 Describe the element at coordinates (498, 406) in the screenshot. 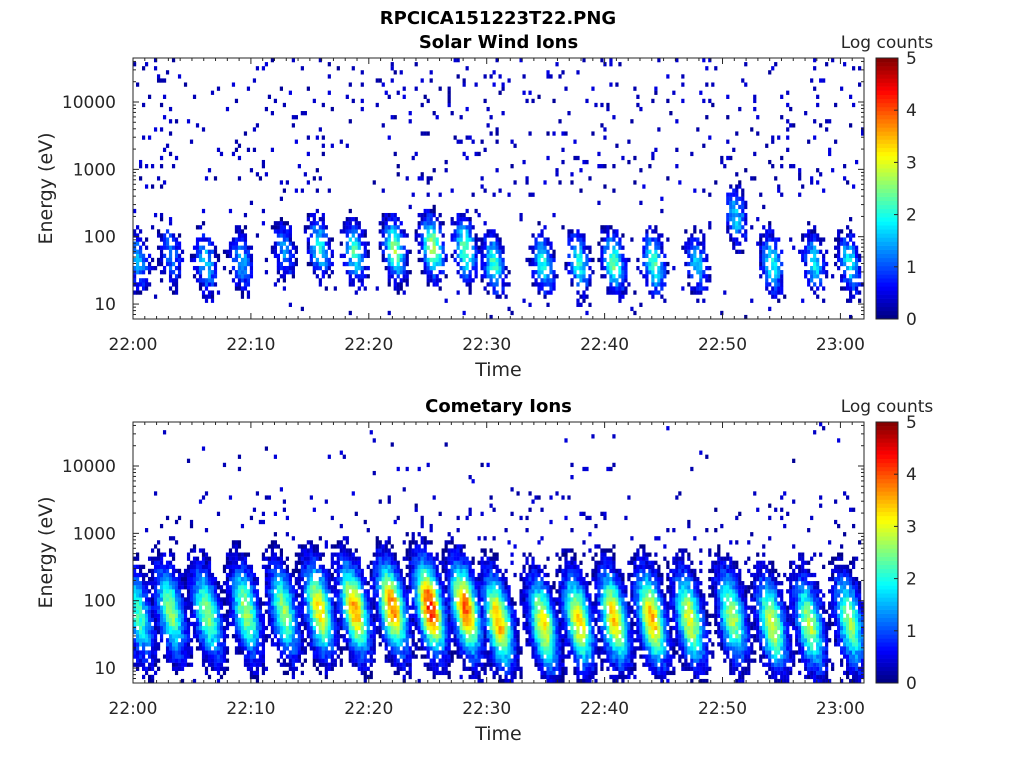

I see `panel-title: Cometary Ions` at that location.